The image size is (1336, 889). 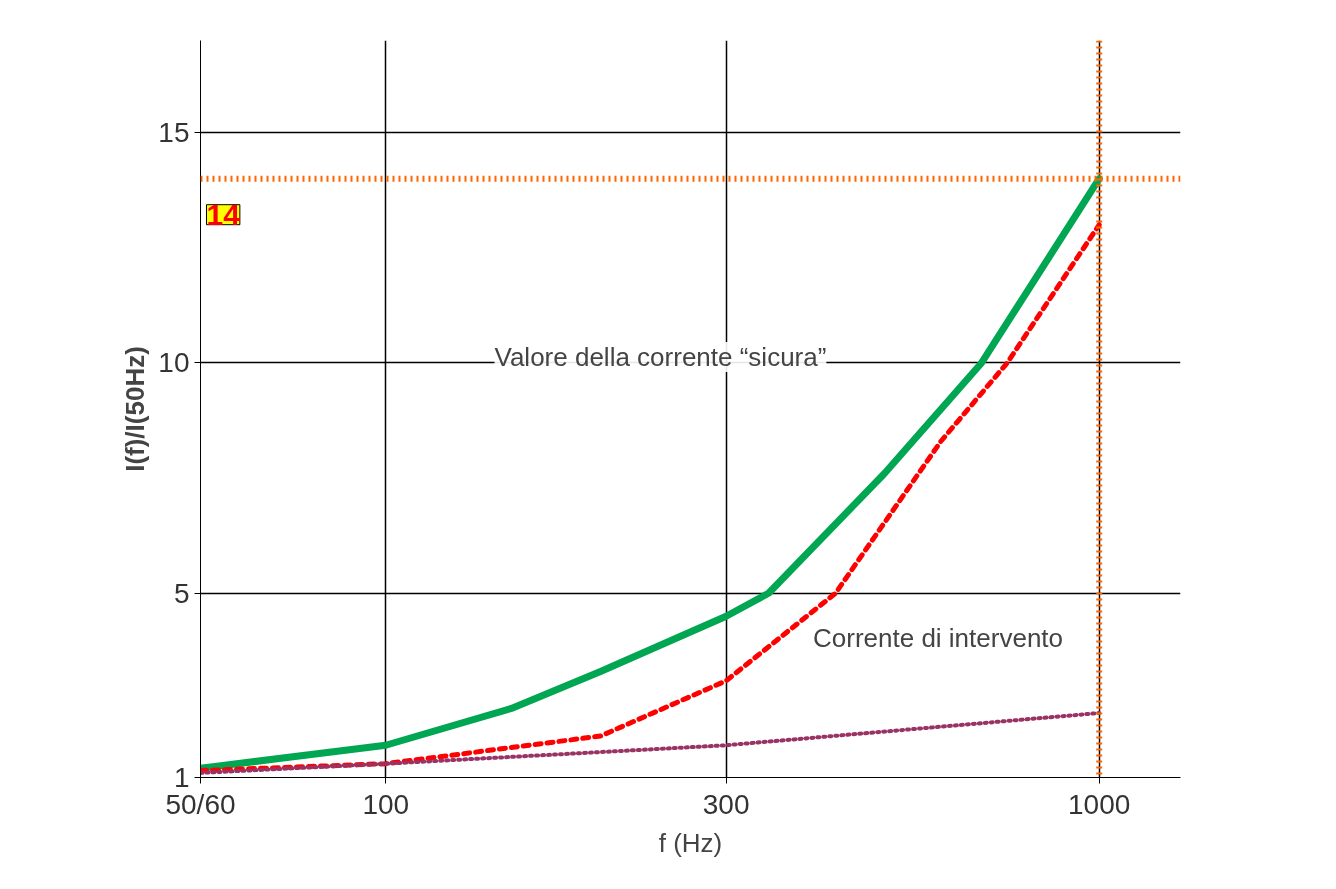 What do you see at coordinates (1099, 804) in the screenshot?
I see `x-tick-label: 1000` at bounding box center [1099, 804].